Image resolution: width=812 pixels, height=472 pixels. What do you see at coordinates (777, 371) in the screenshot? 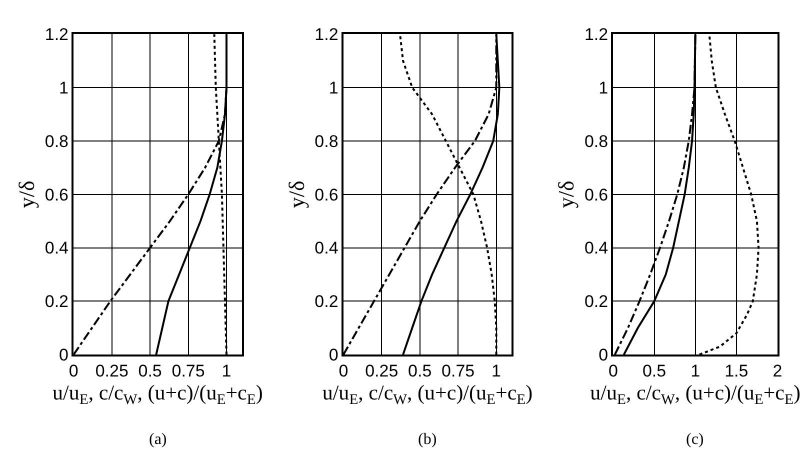
I see `x-tick-label: 2` at bounding box center [777, 371].